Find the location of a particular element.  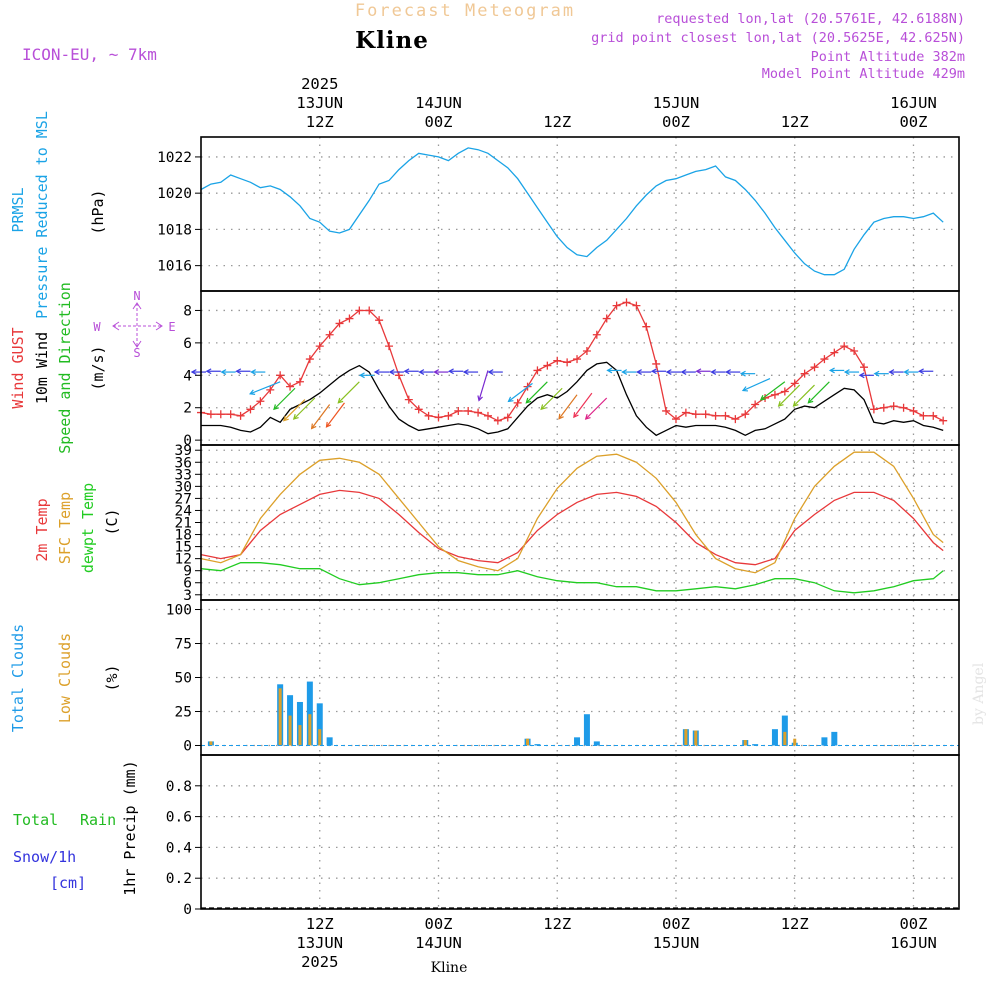

pressure-units: (hPa) is located at coordinates (98, 211).